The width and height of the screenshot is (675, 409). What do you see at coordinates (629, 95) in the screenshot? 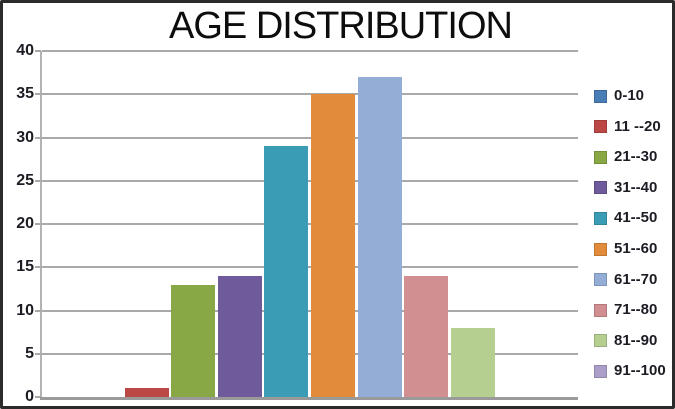
I see `legend-label: 0-10` at bounding box center [629, 95].